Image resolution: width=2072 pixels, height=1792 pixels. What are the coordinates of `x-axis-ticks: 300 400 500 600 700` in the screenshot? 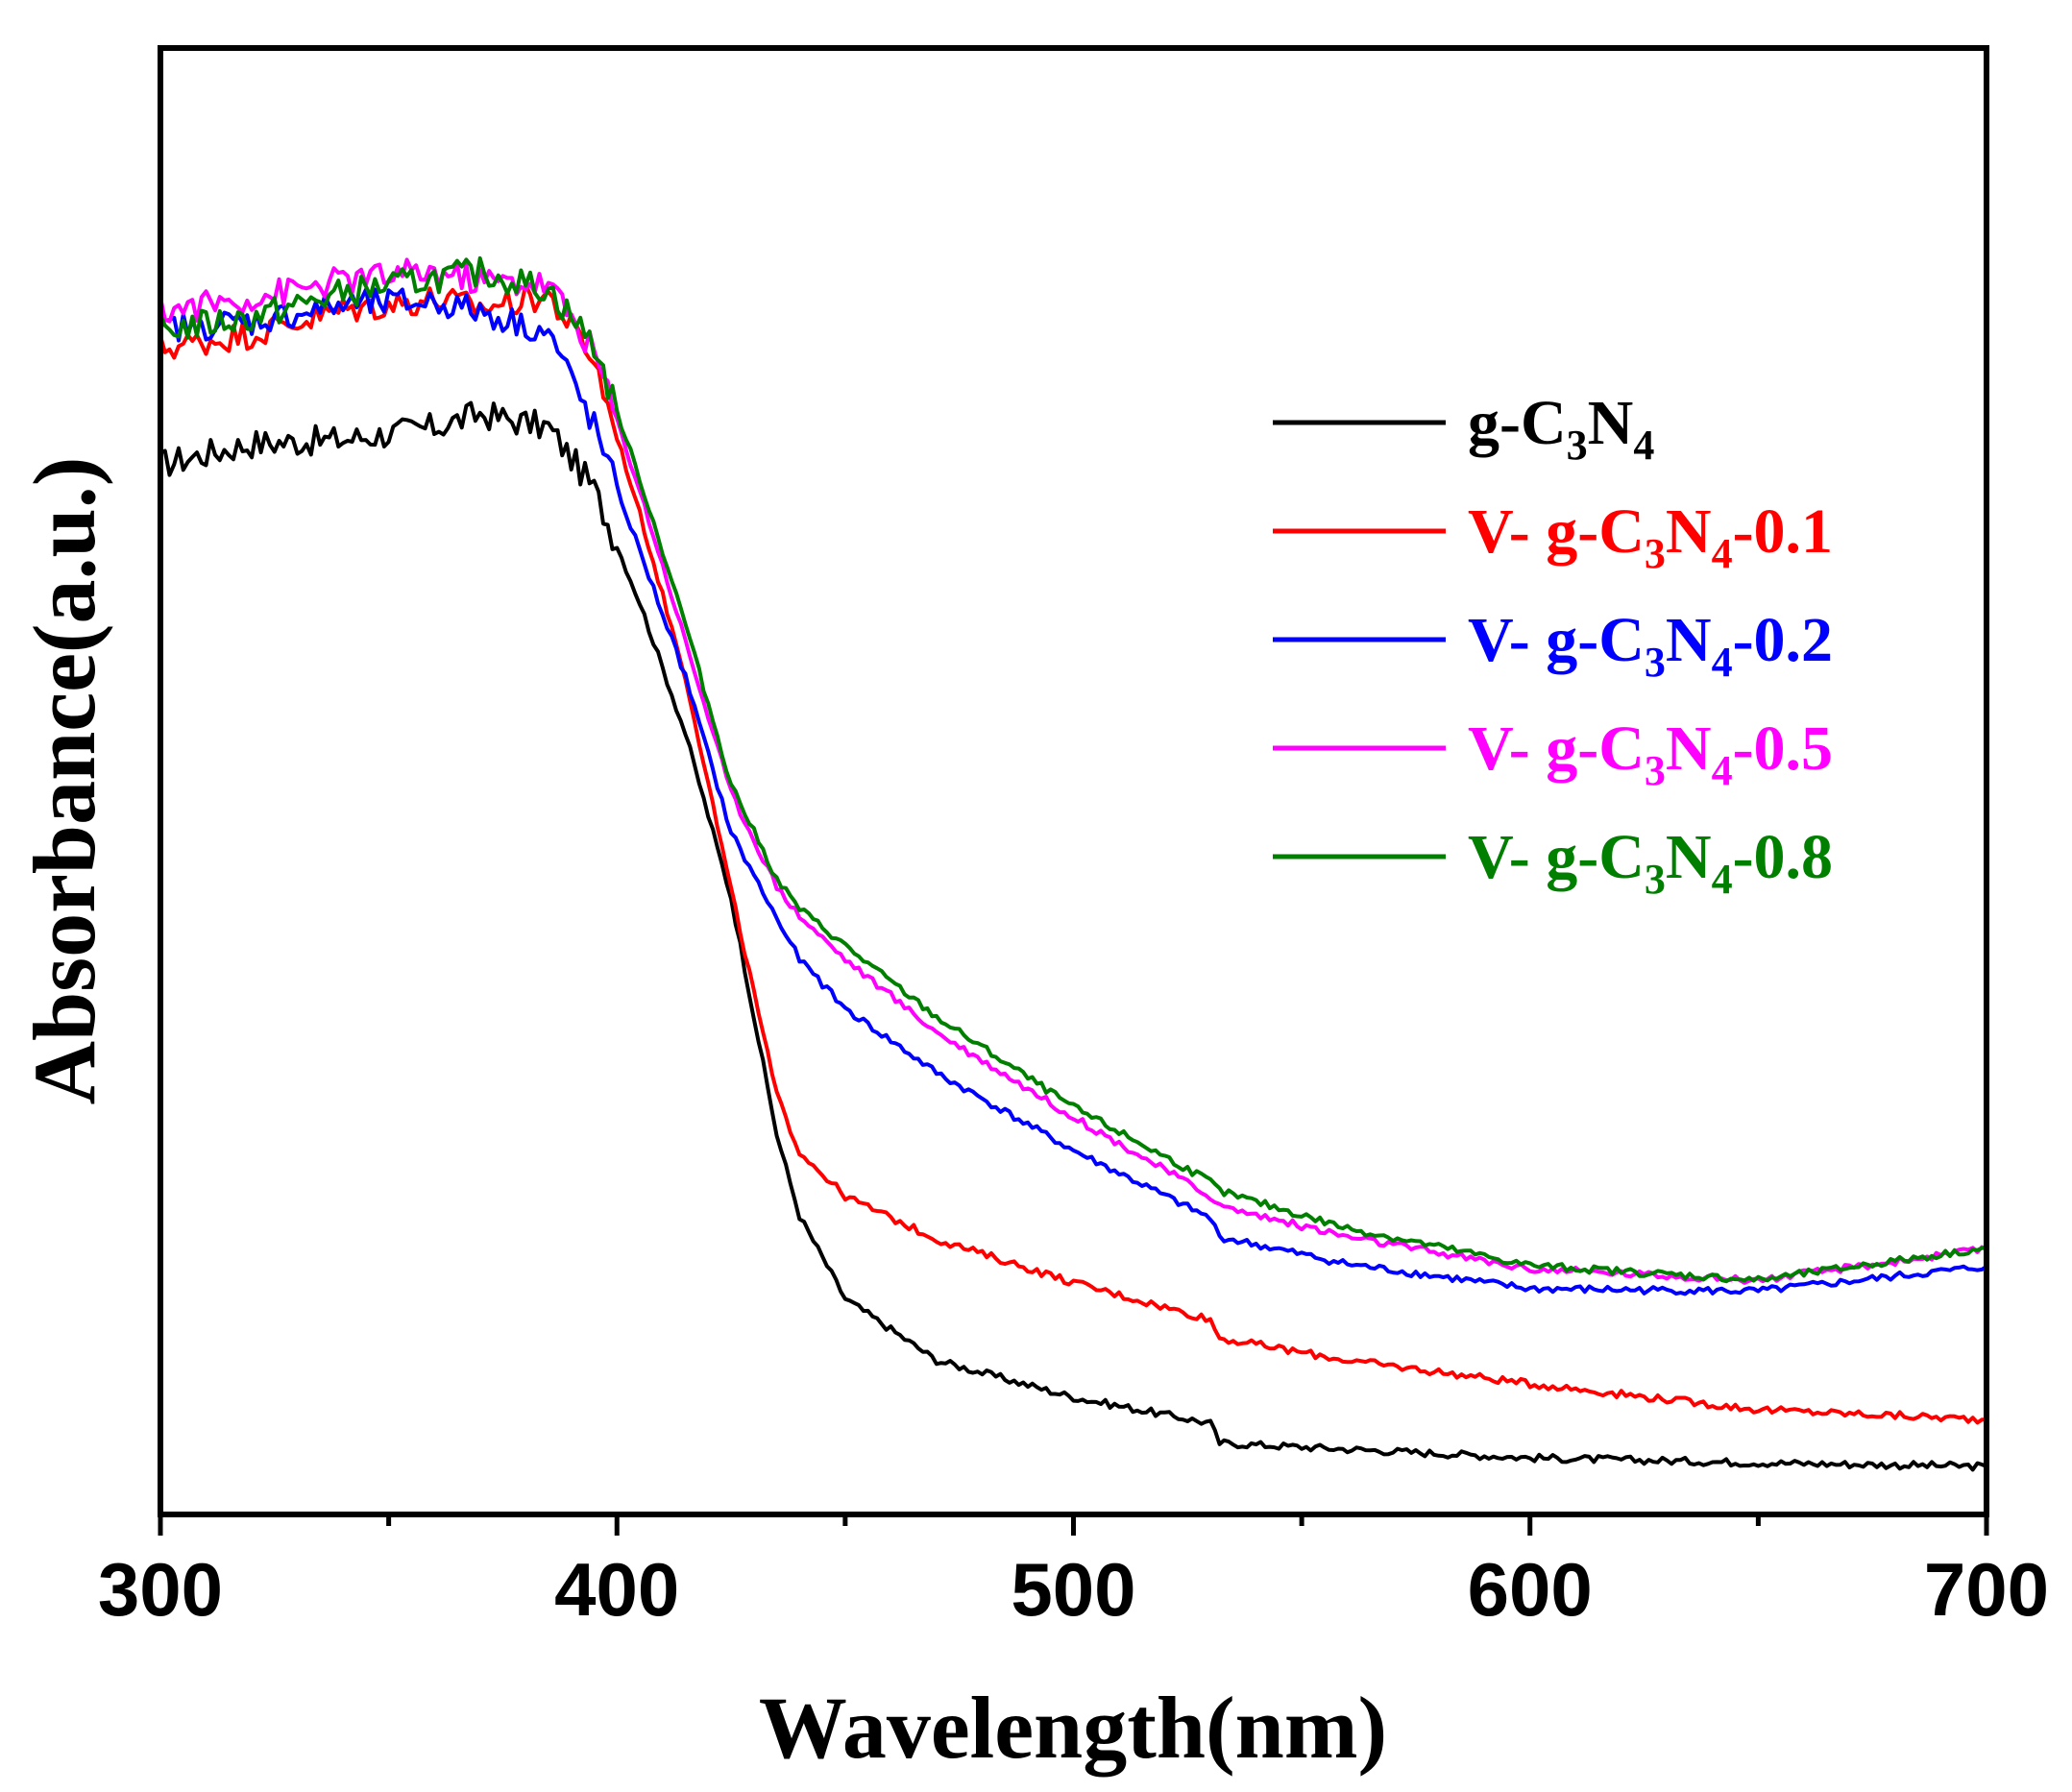 It's located at (1073, 1573).